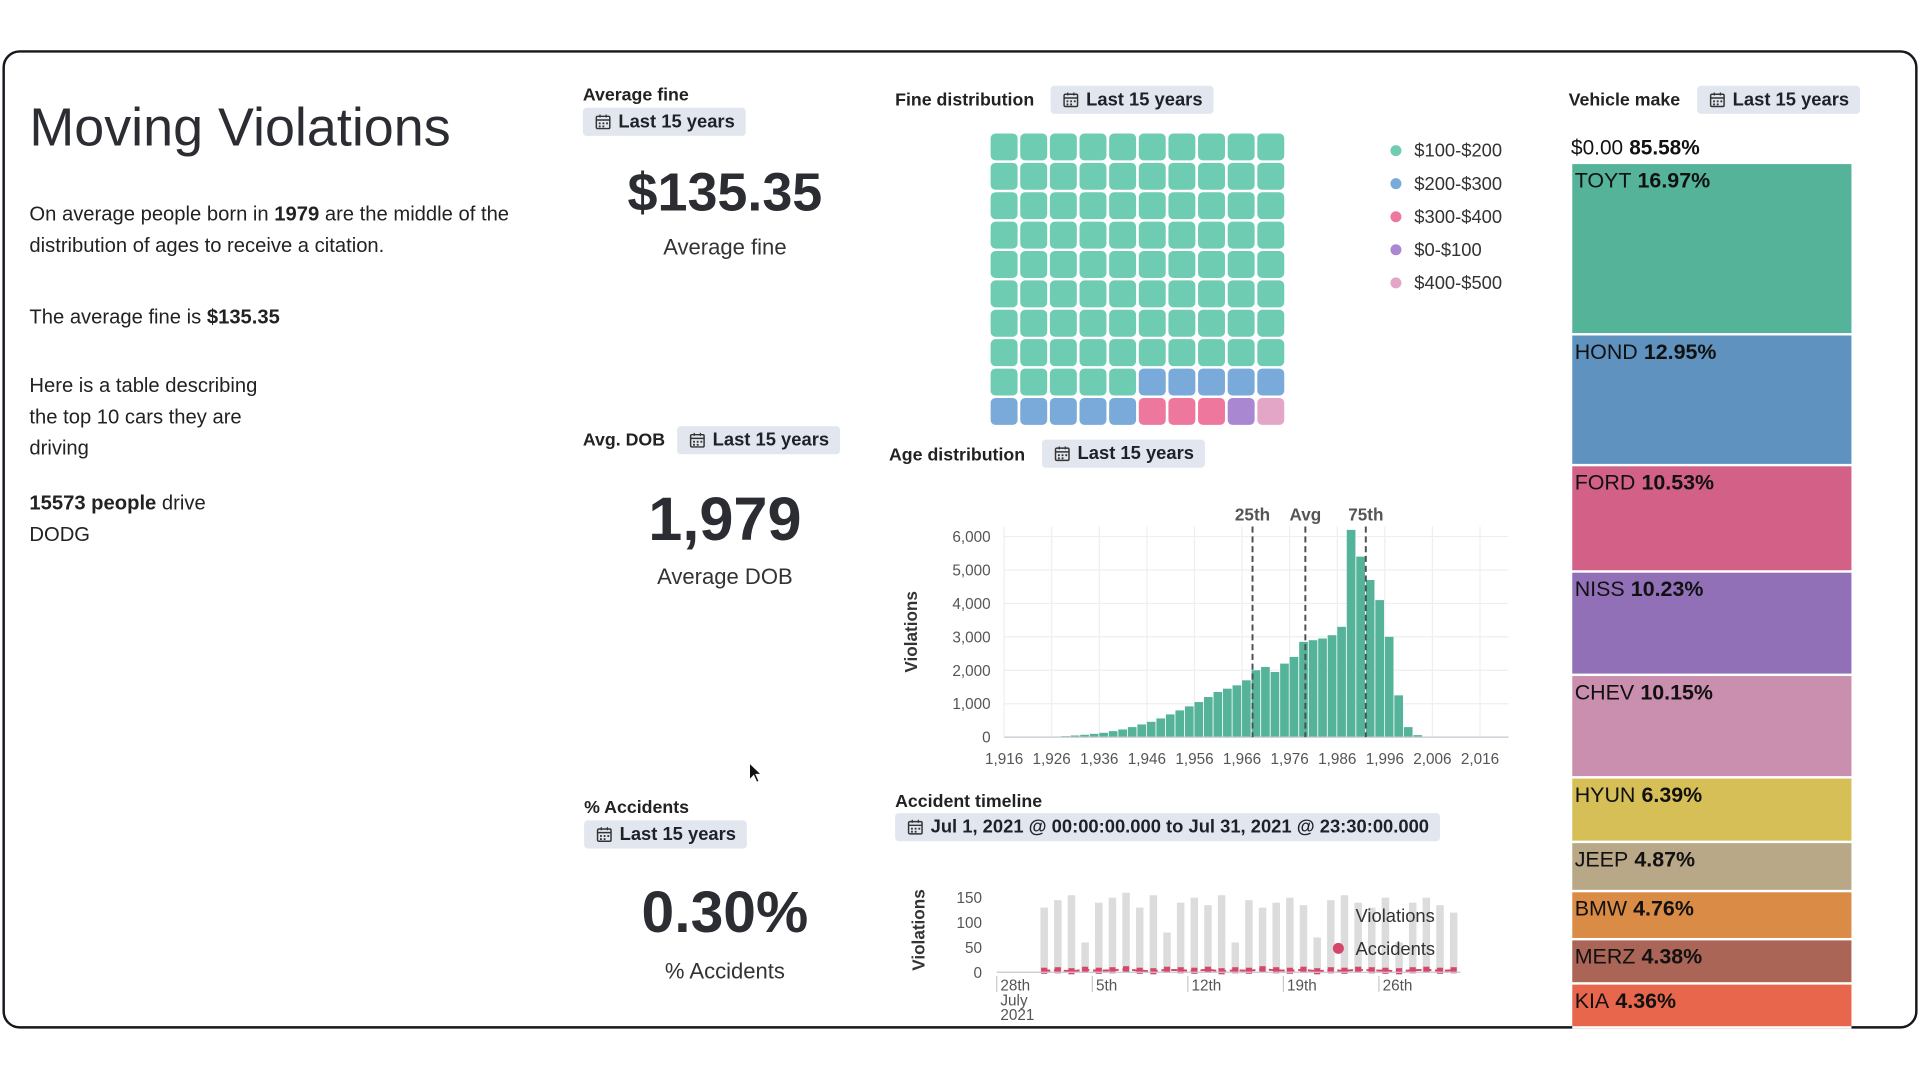  Describe the element at coordinates (971, 571) in the screenshot. I see `y-tick-label: 5,000` at that location.